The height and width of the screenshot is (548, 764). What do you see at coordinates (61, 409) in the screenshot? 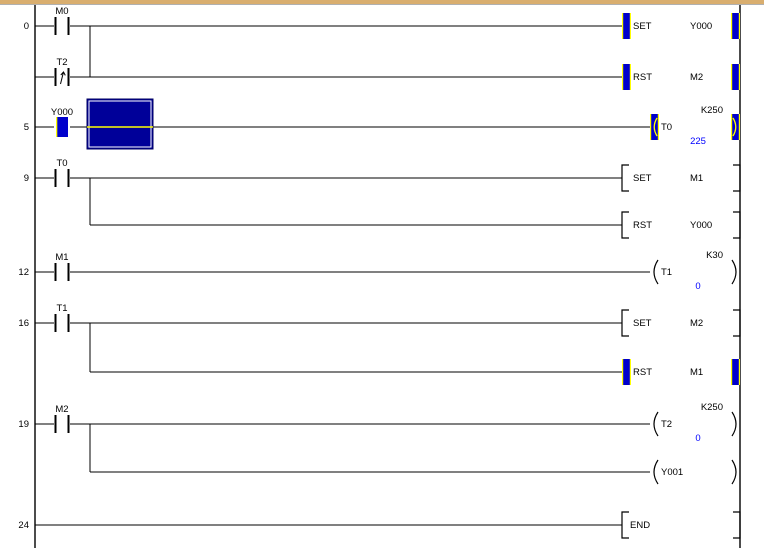
I see `contact-label: M2` at bounding box center [61, 409].